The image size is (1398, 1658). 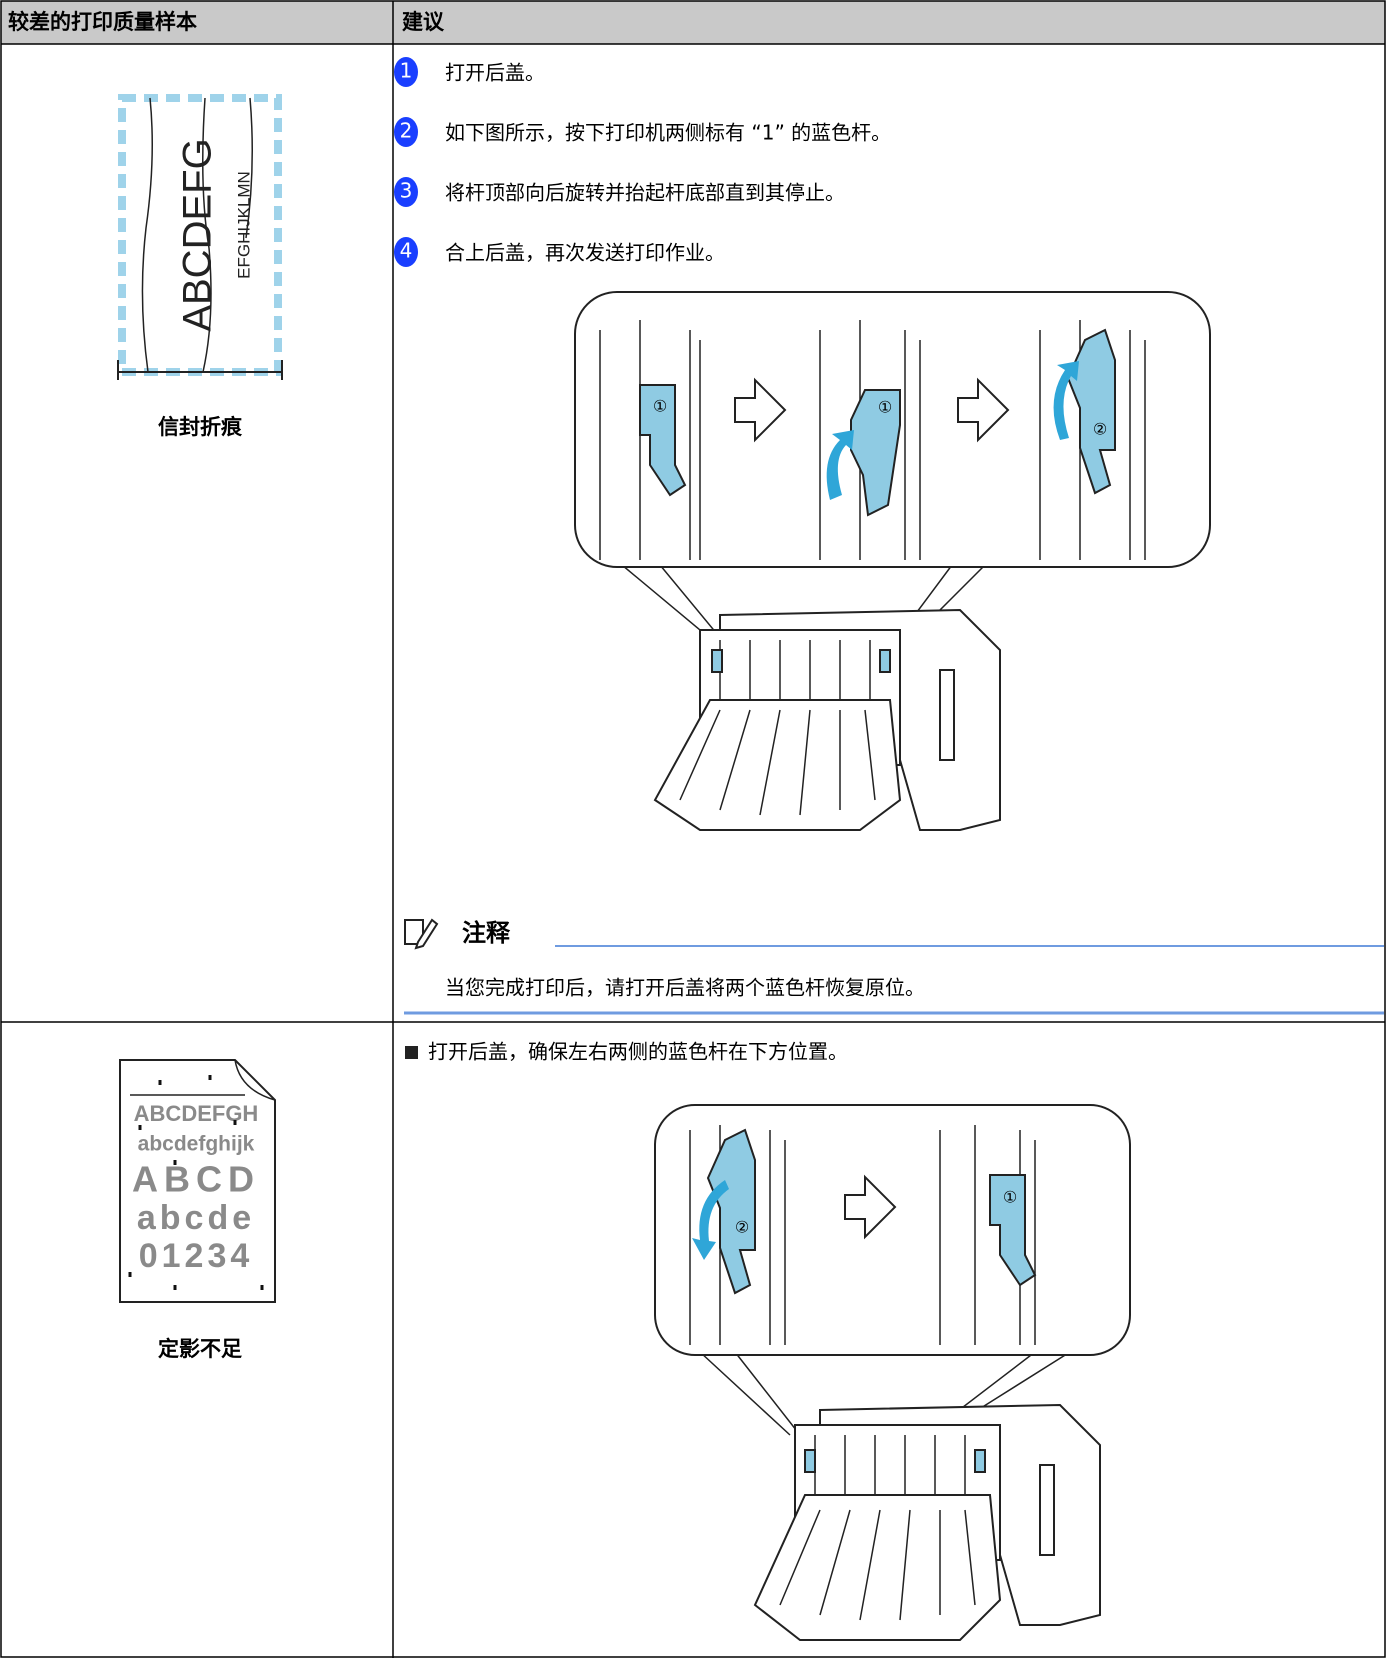 What do you see at coordinates (102, 22) in the screenshot?
I see `header-cell: 较差的打印质量样本` at bounding box center [102, 22].